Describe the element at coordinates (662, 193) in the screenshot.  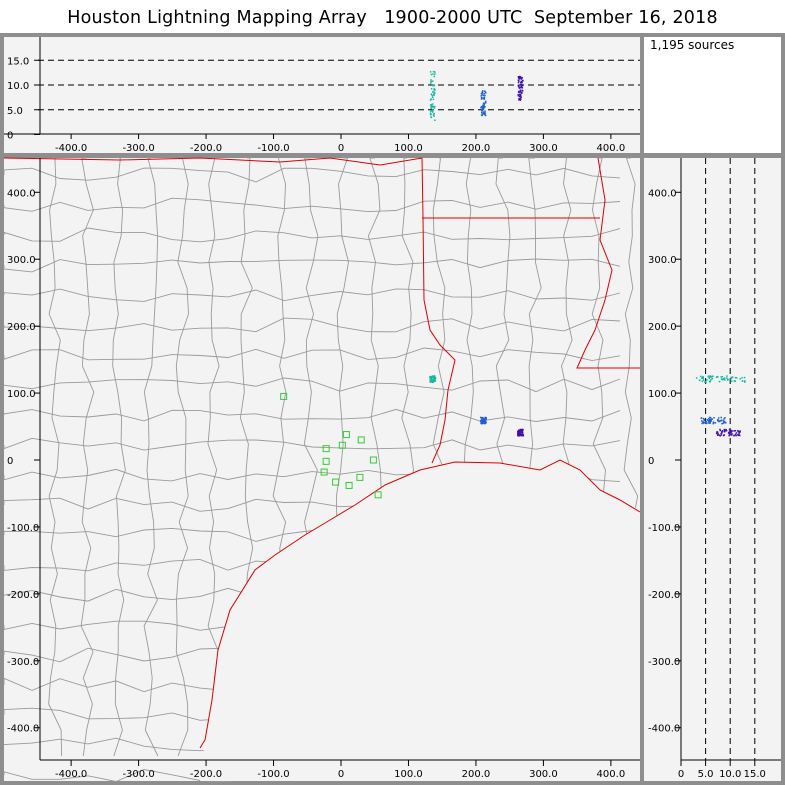
I see `y-tick-label: 400.0` at that location.